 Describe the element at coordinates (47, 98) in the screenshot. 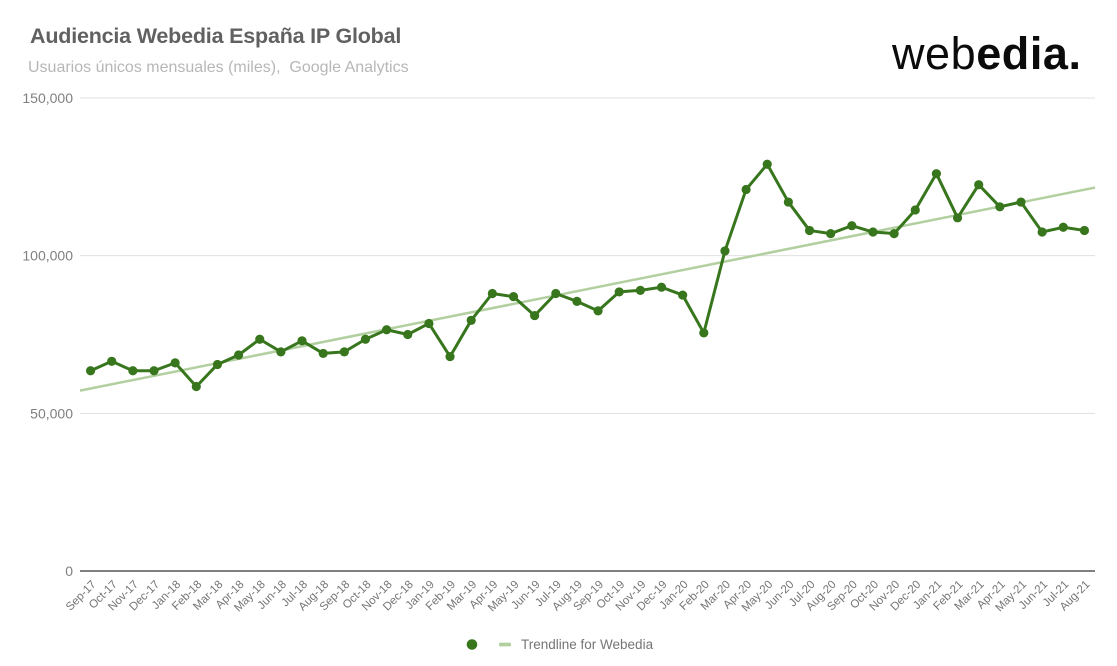

I see `y-tick-label: 150,000` at that location.